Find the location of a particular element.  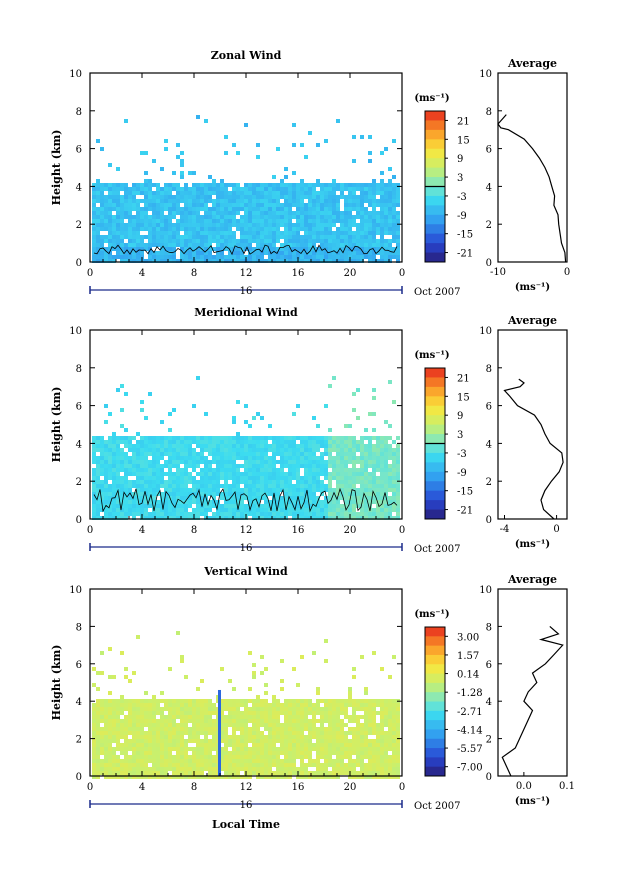

panel-title: Vertical Wind is located at coordinates (245, 571).